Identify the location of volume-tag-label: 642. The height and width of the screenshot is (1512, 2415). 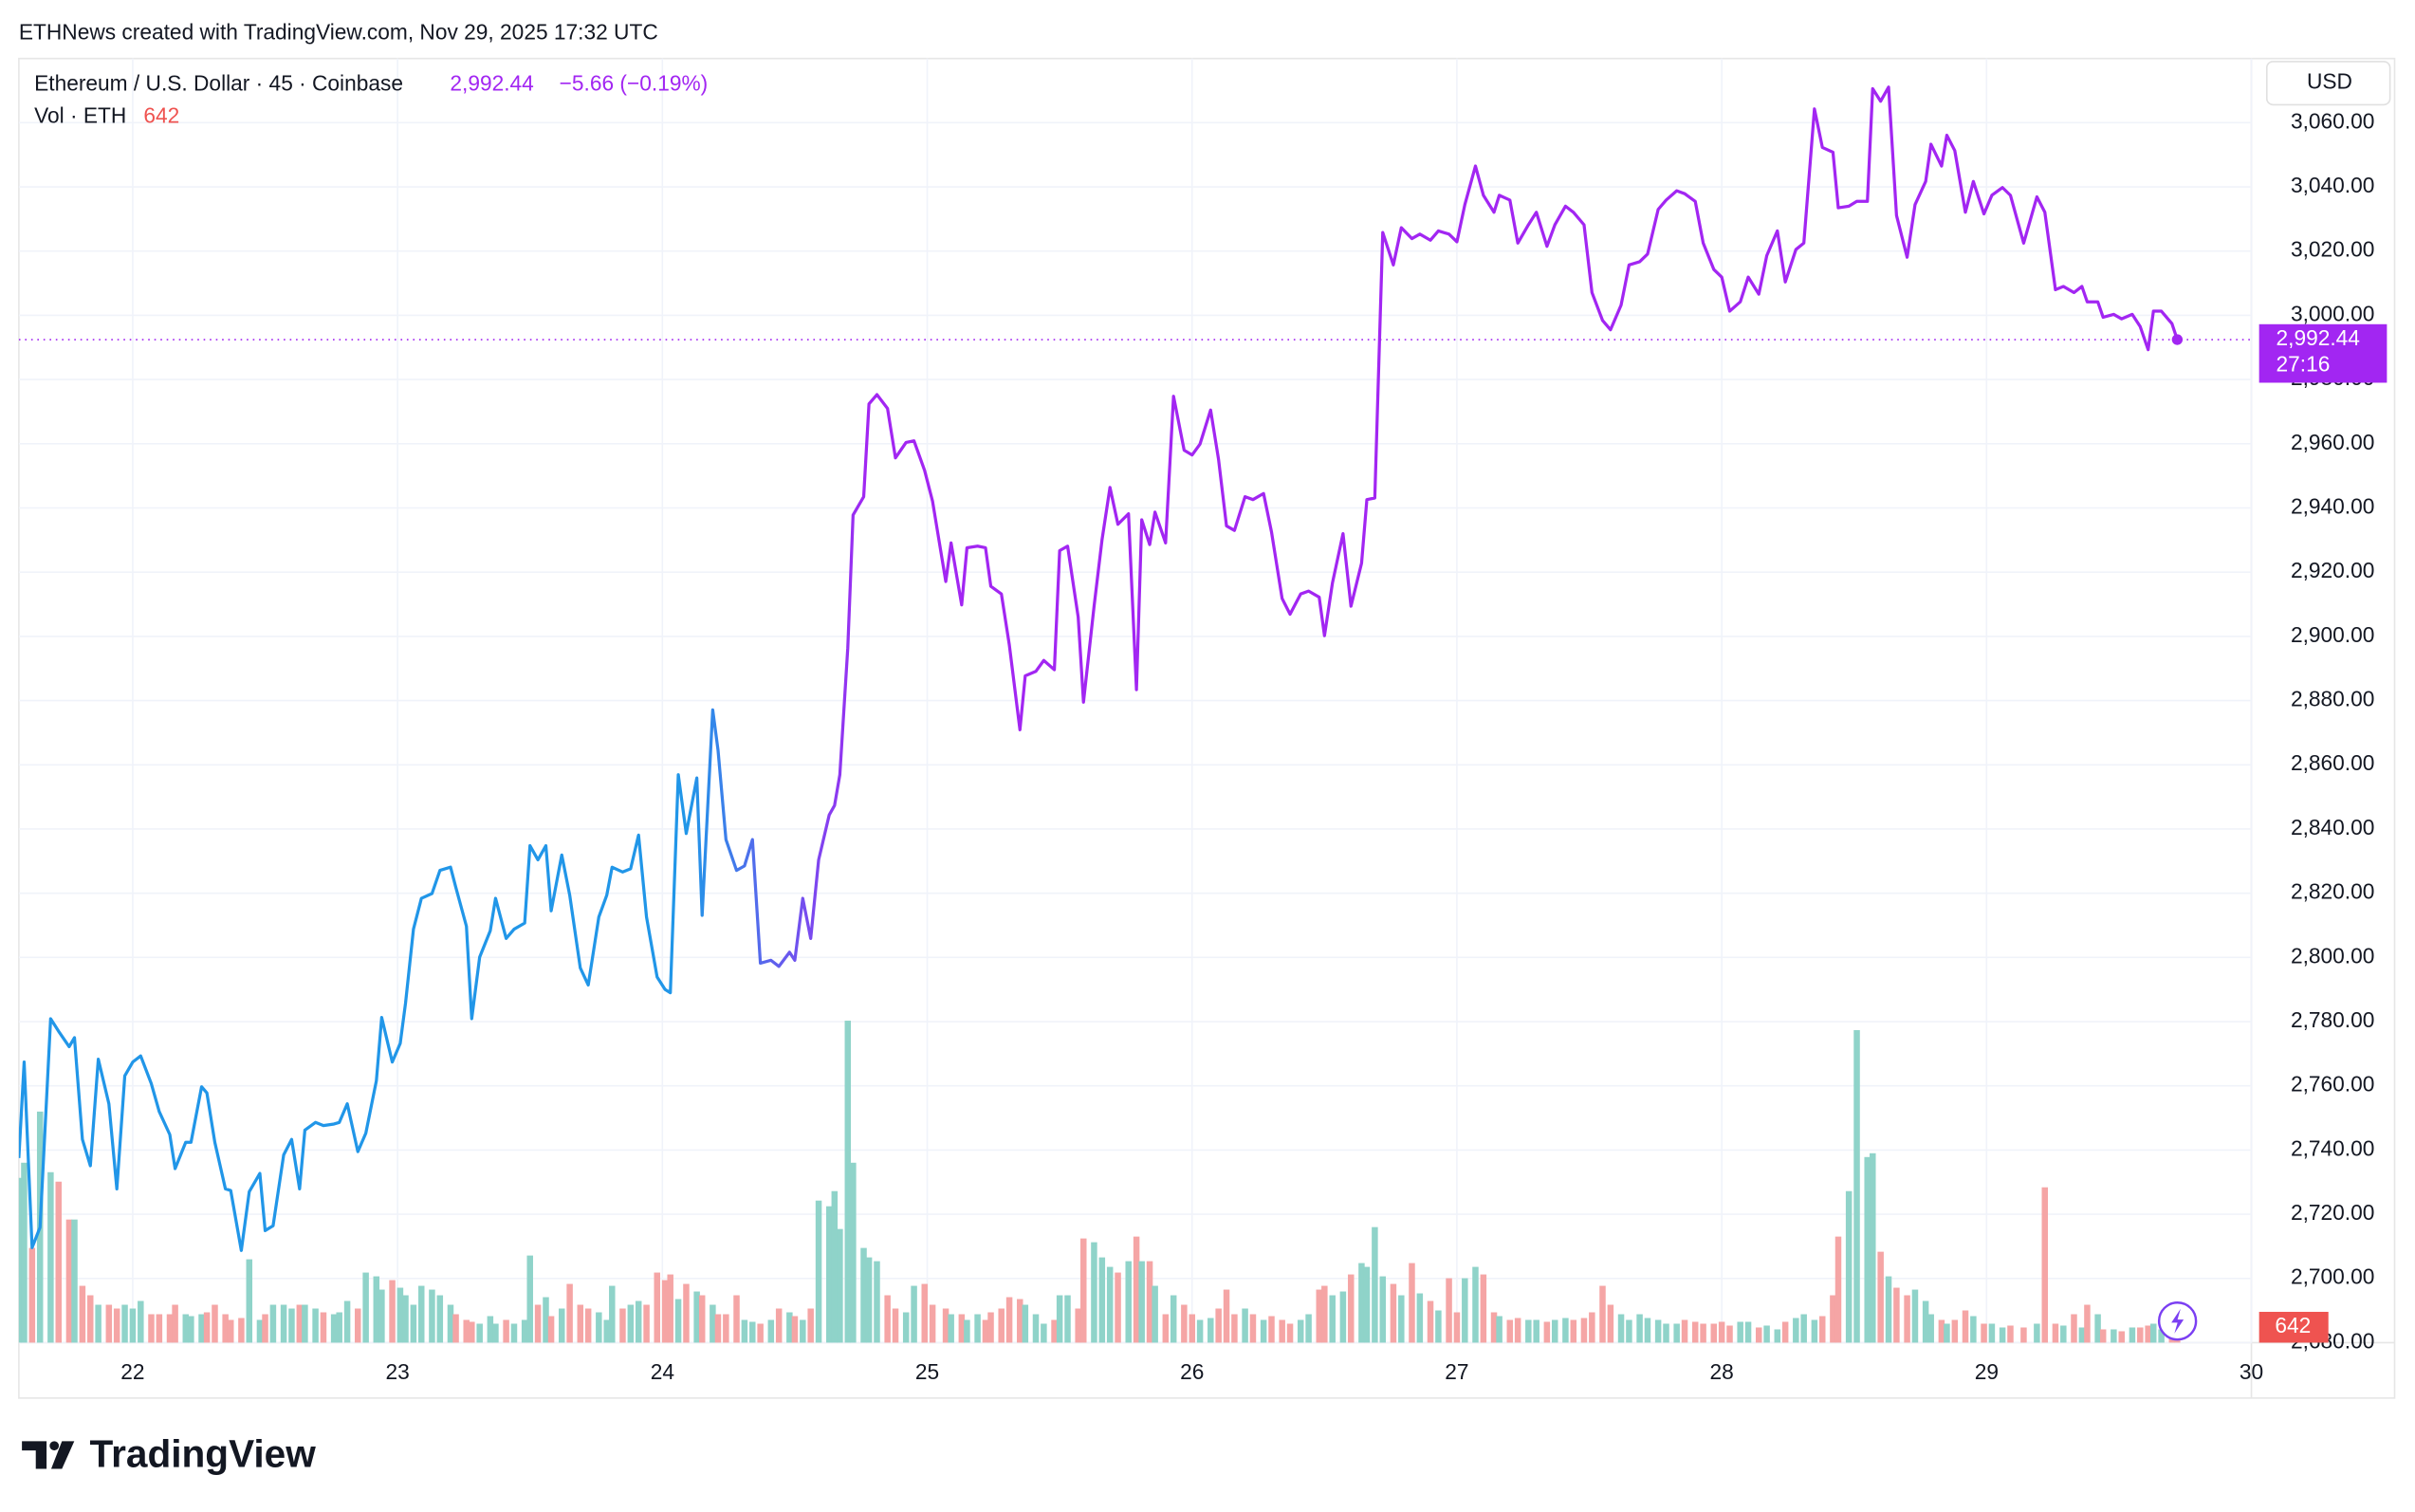
(2293, 1325).